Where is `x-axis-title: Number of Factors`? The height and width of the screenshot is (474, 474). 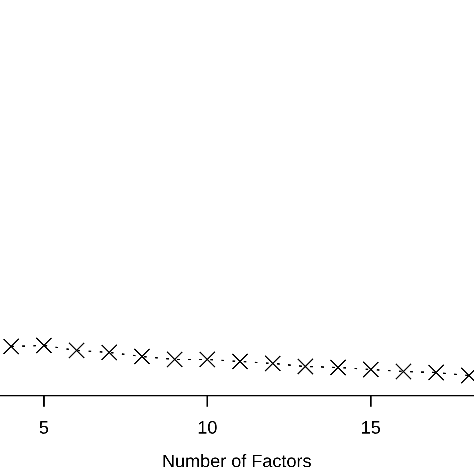
x-axis-title: Number of Factors is located at coordinates (238, 461).